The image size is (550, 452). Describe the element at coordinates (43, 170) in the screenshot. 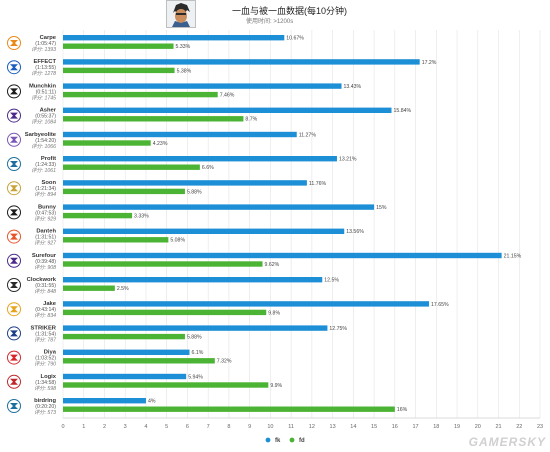

I see `player-games: 评分: 1061` at that location.